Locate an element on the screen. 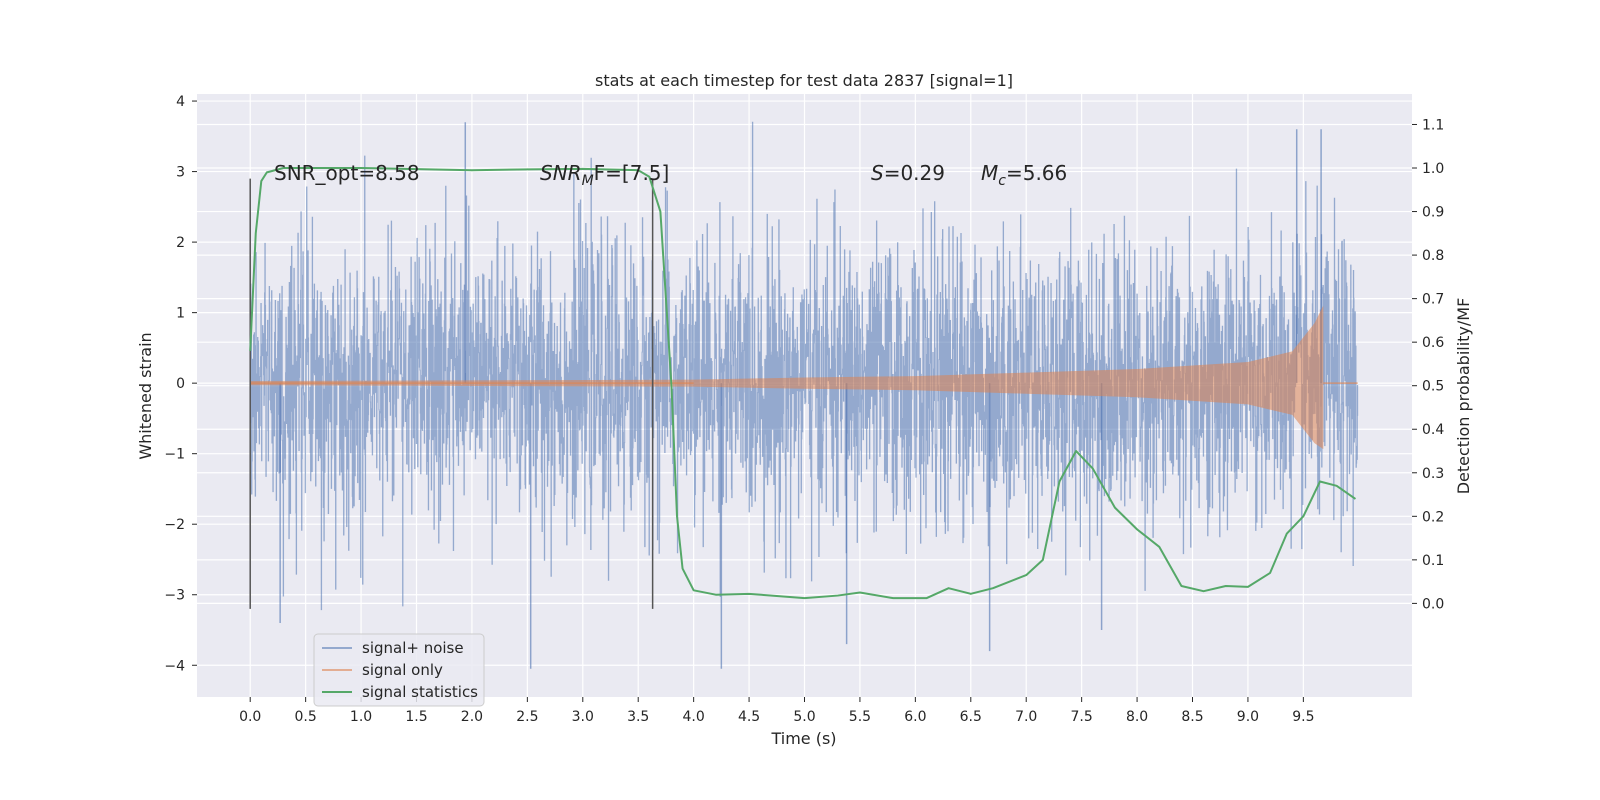 The width and height of the screenshot is (1600, 800). annotation-mc: Mc=5.66 is located at coordinates (1024, 175).